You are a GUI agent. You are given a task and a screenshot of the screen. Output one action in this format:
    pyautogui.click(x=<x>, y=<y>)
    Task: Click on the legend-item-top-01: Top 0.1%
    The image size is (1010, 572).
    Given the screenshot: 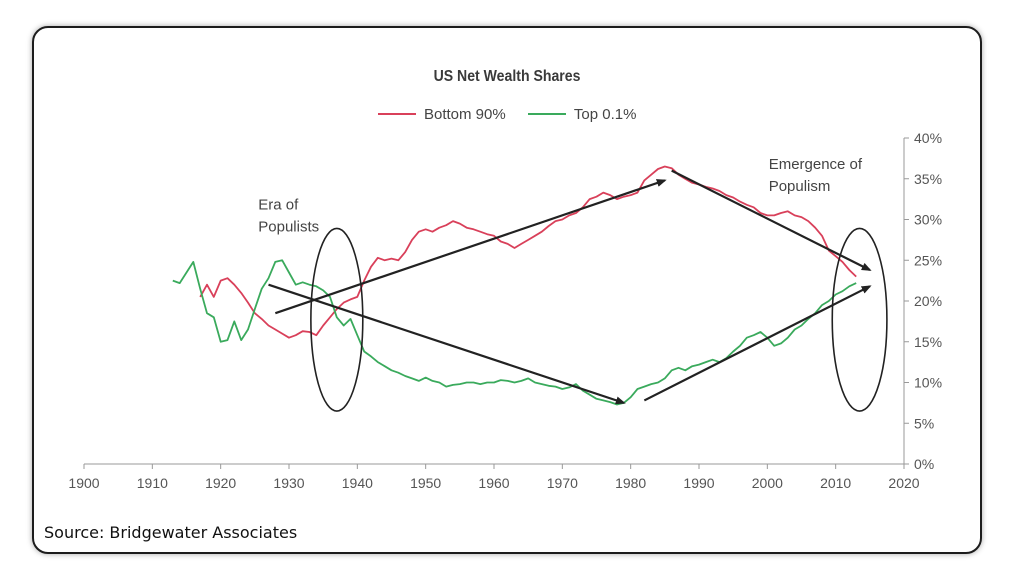 What is the action you would take?
    pyautogui.click(x=582, y=114)
    